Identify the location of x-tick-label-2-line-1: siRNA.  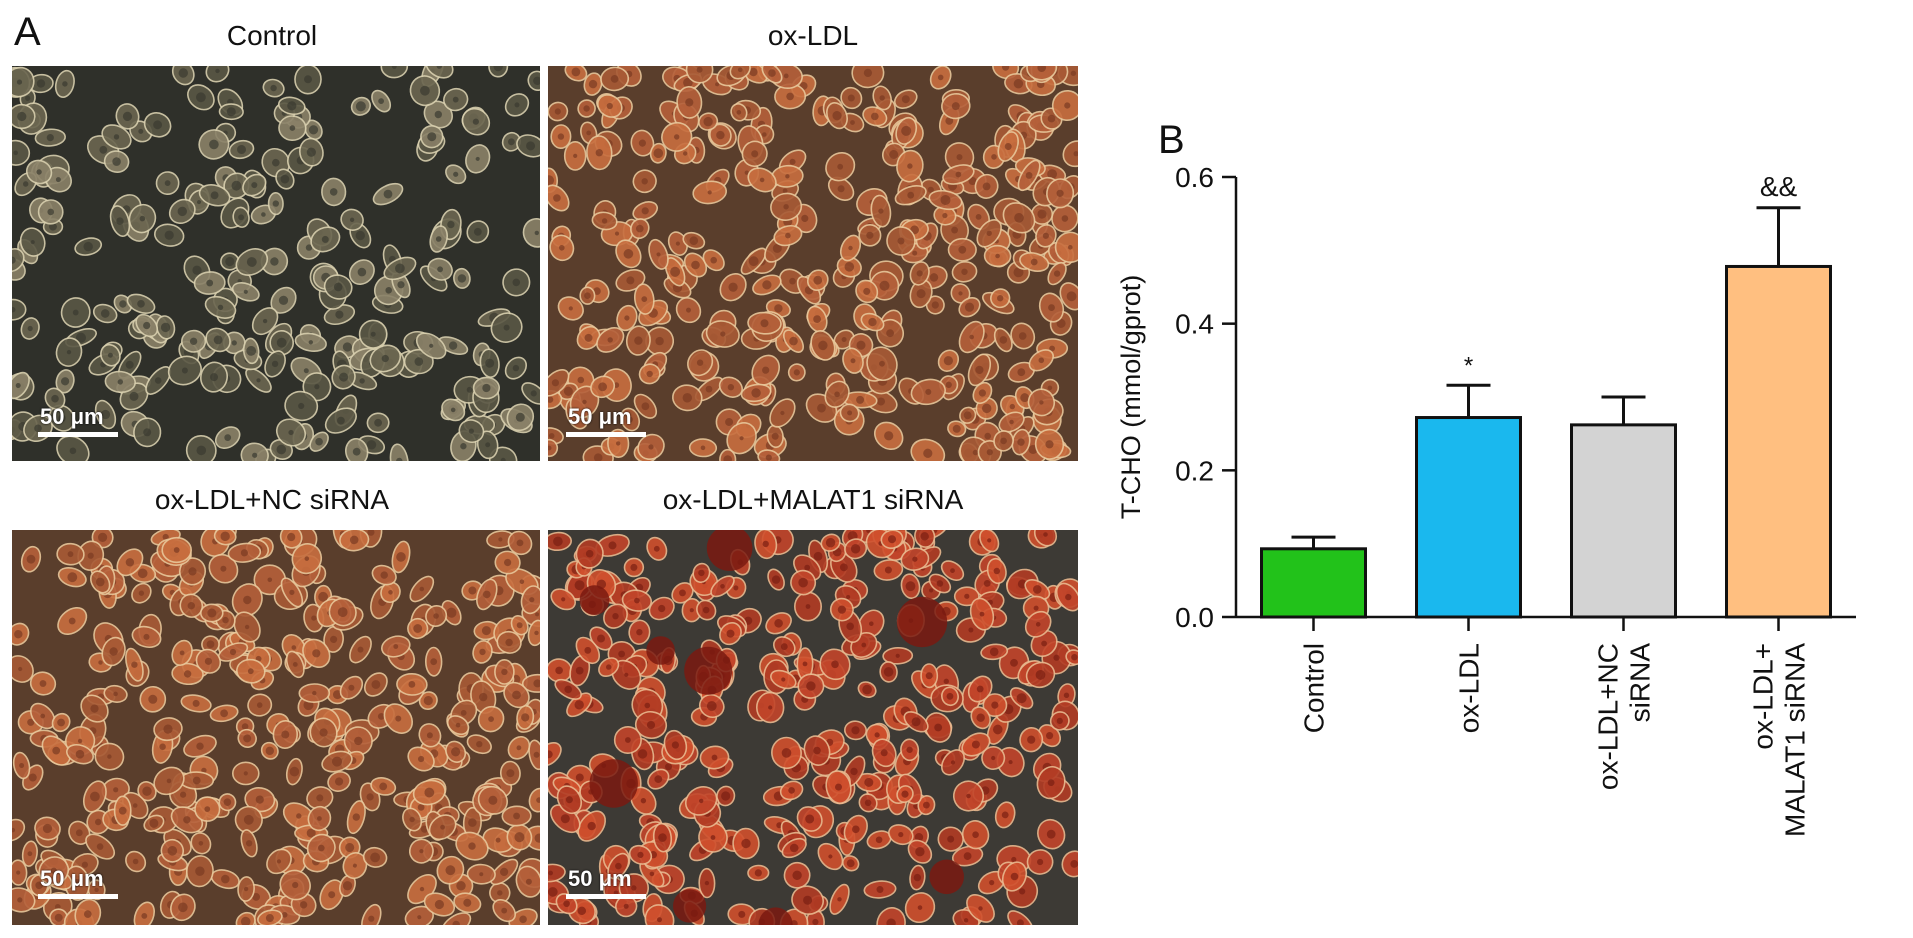
(1640, 683).